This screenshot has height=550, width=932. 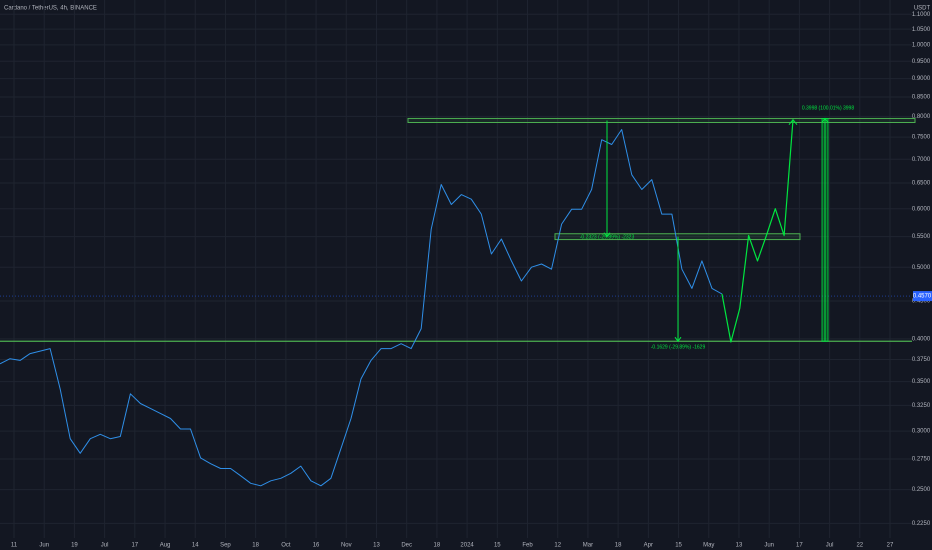 What do you see at coordinates (921, 209) in the screenshot?
I see `y-tick-label: 0.6000` at bounding box center [921, 209].